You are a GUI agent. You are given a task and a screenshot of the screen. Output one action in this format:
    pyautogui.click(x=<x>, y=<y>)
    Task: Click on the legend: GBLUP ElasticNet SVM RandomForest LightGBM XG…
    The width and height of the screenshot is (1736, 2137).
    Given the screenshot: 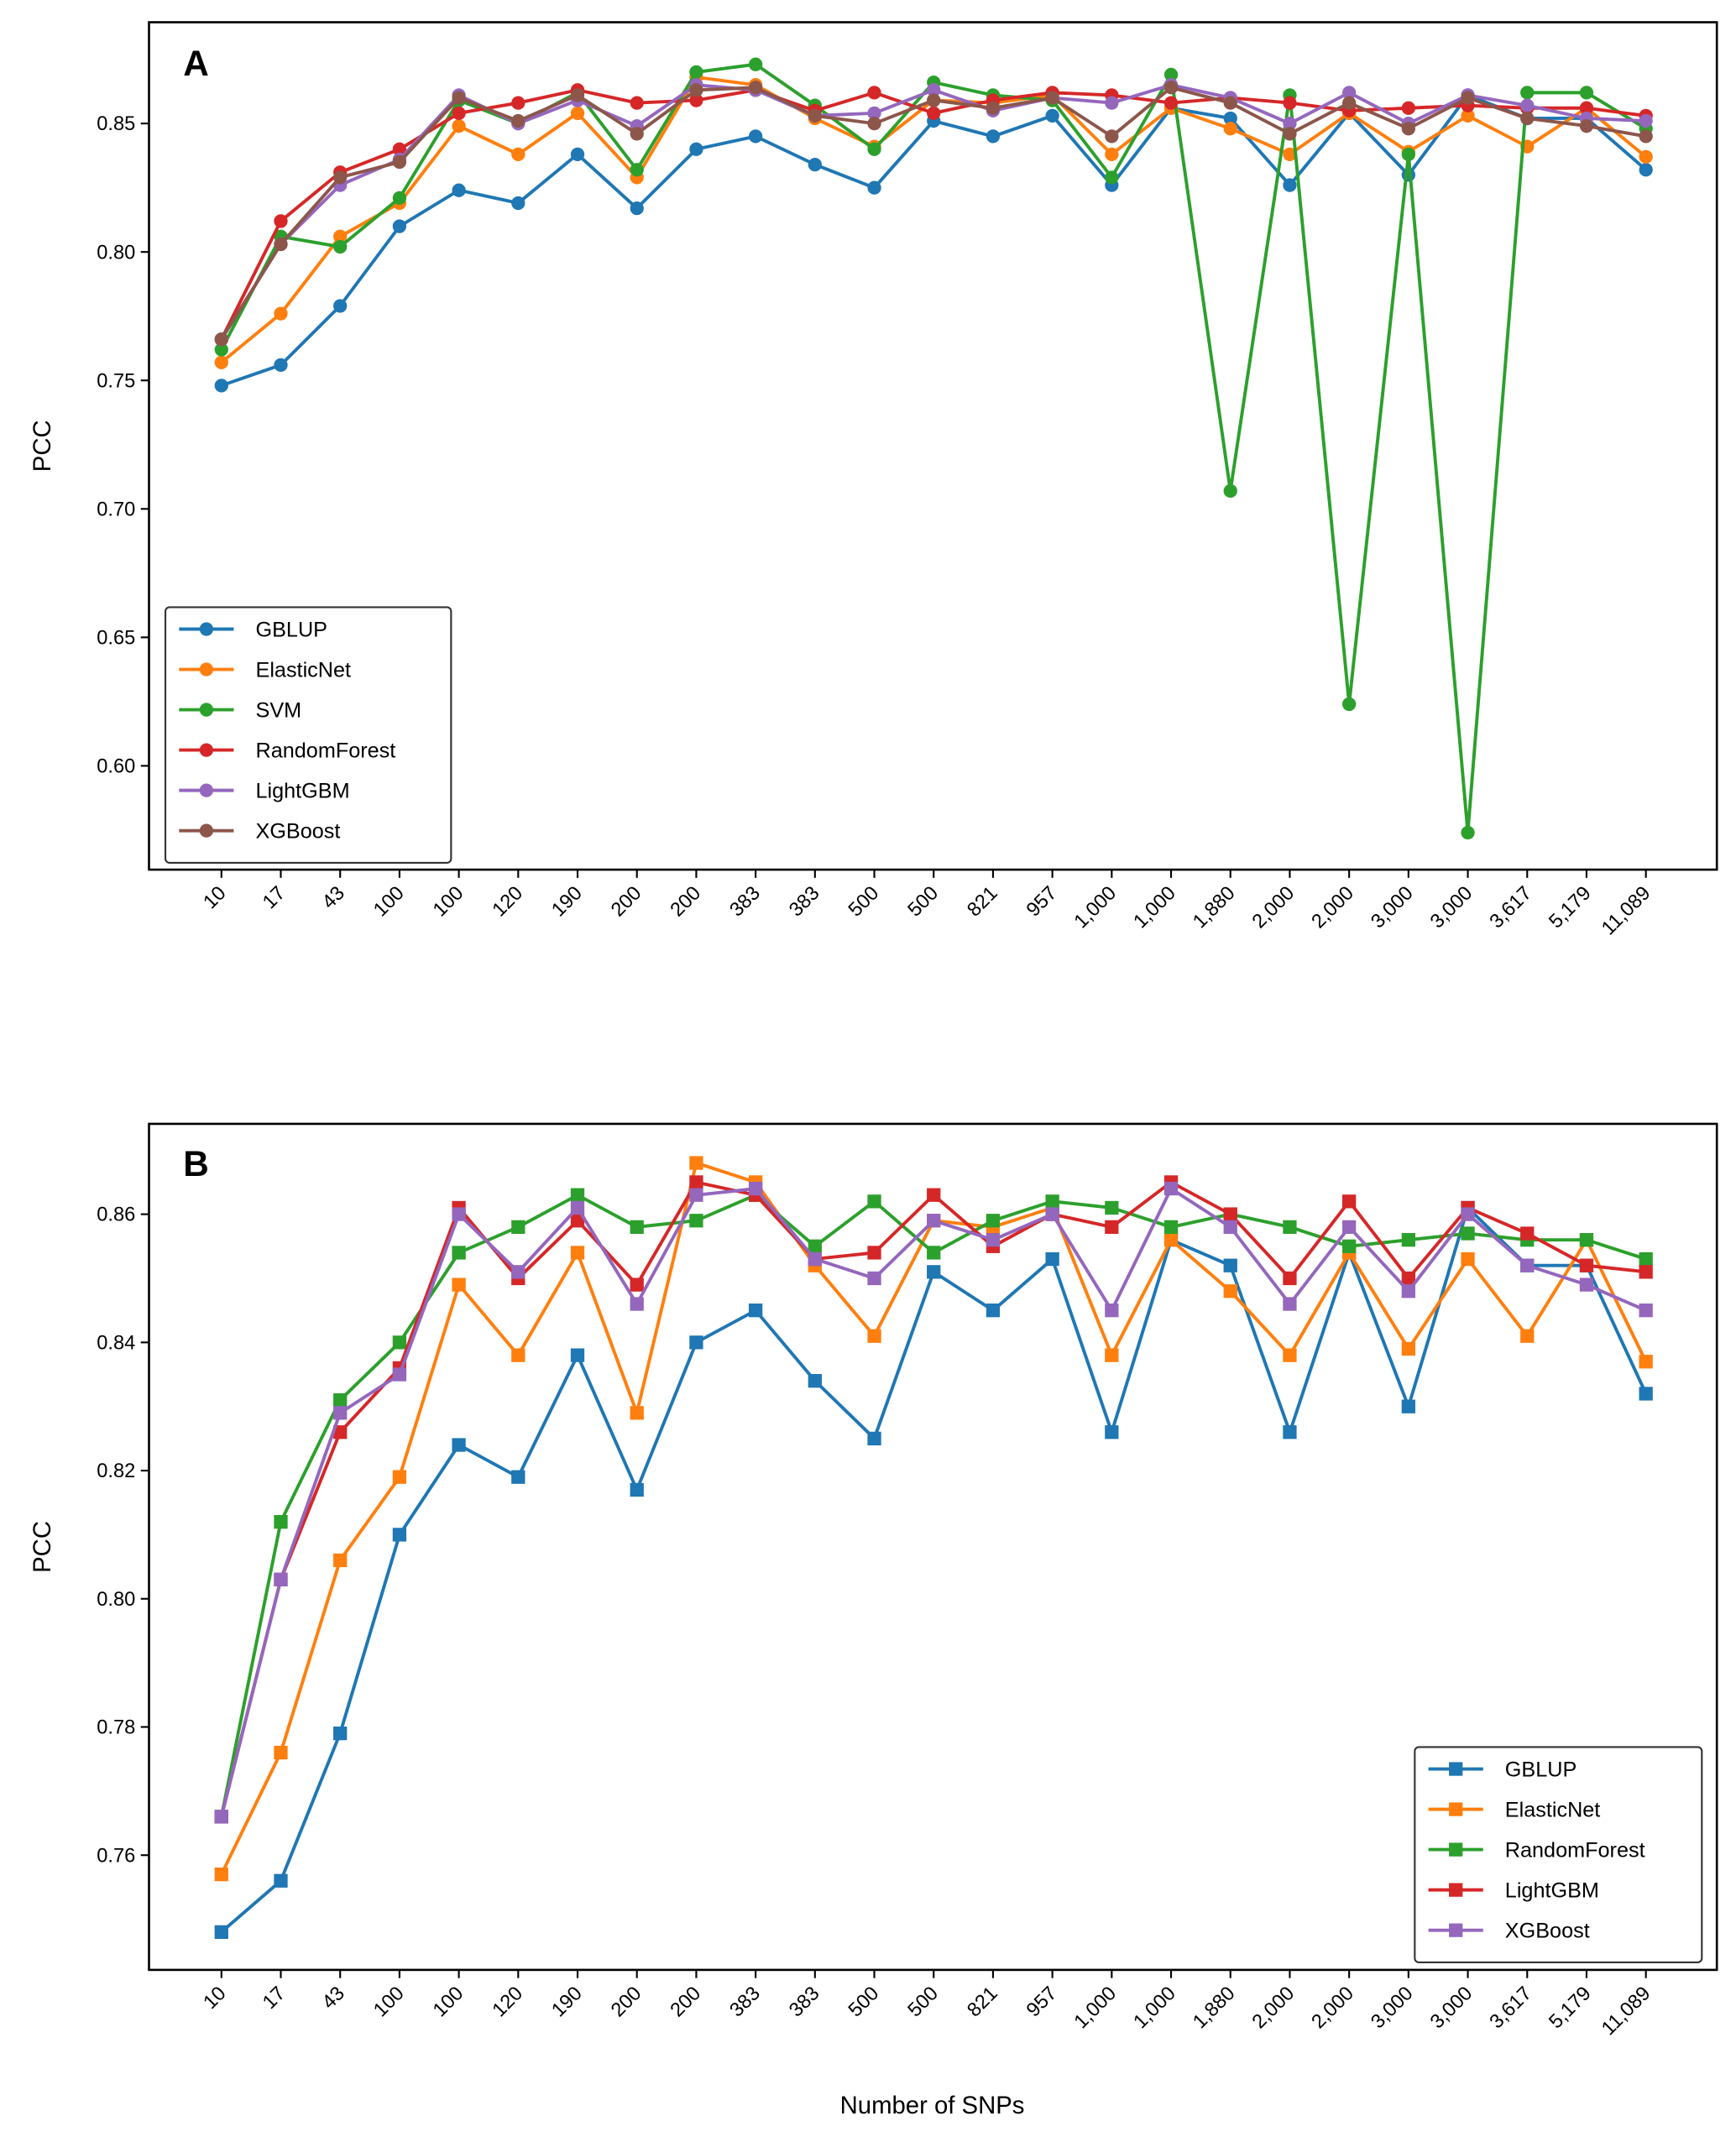 What is the action you would take?
    pyautogui.click(x=308, y=735)
    